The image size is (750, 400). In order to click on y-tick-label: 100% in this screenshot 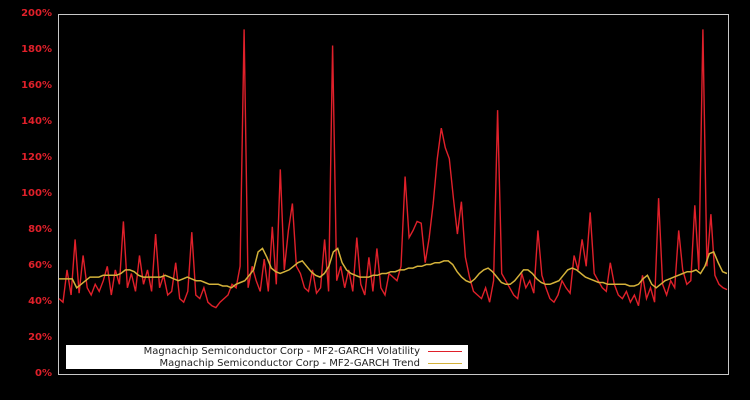, I will do `click(36, 193)`.